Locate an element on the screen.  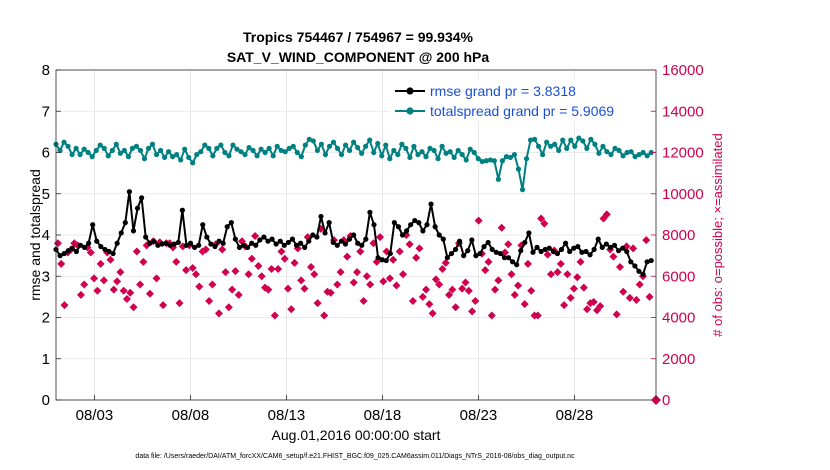
y-right-axis: 0 2000 4000 6000 8000 10000 12000 14000 16000 is located at coordinates (677, 235).